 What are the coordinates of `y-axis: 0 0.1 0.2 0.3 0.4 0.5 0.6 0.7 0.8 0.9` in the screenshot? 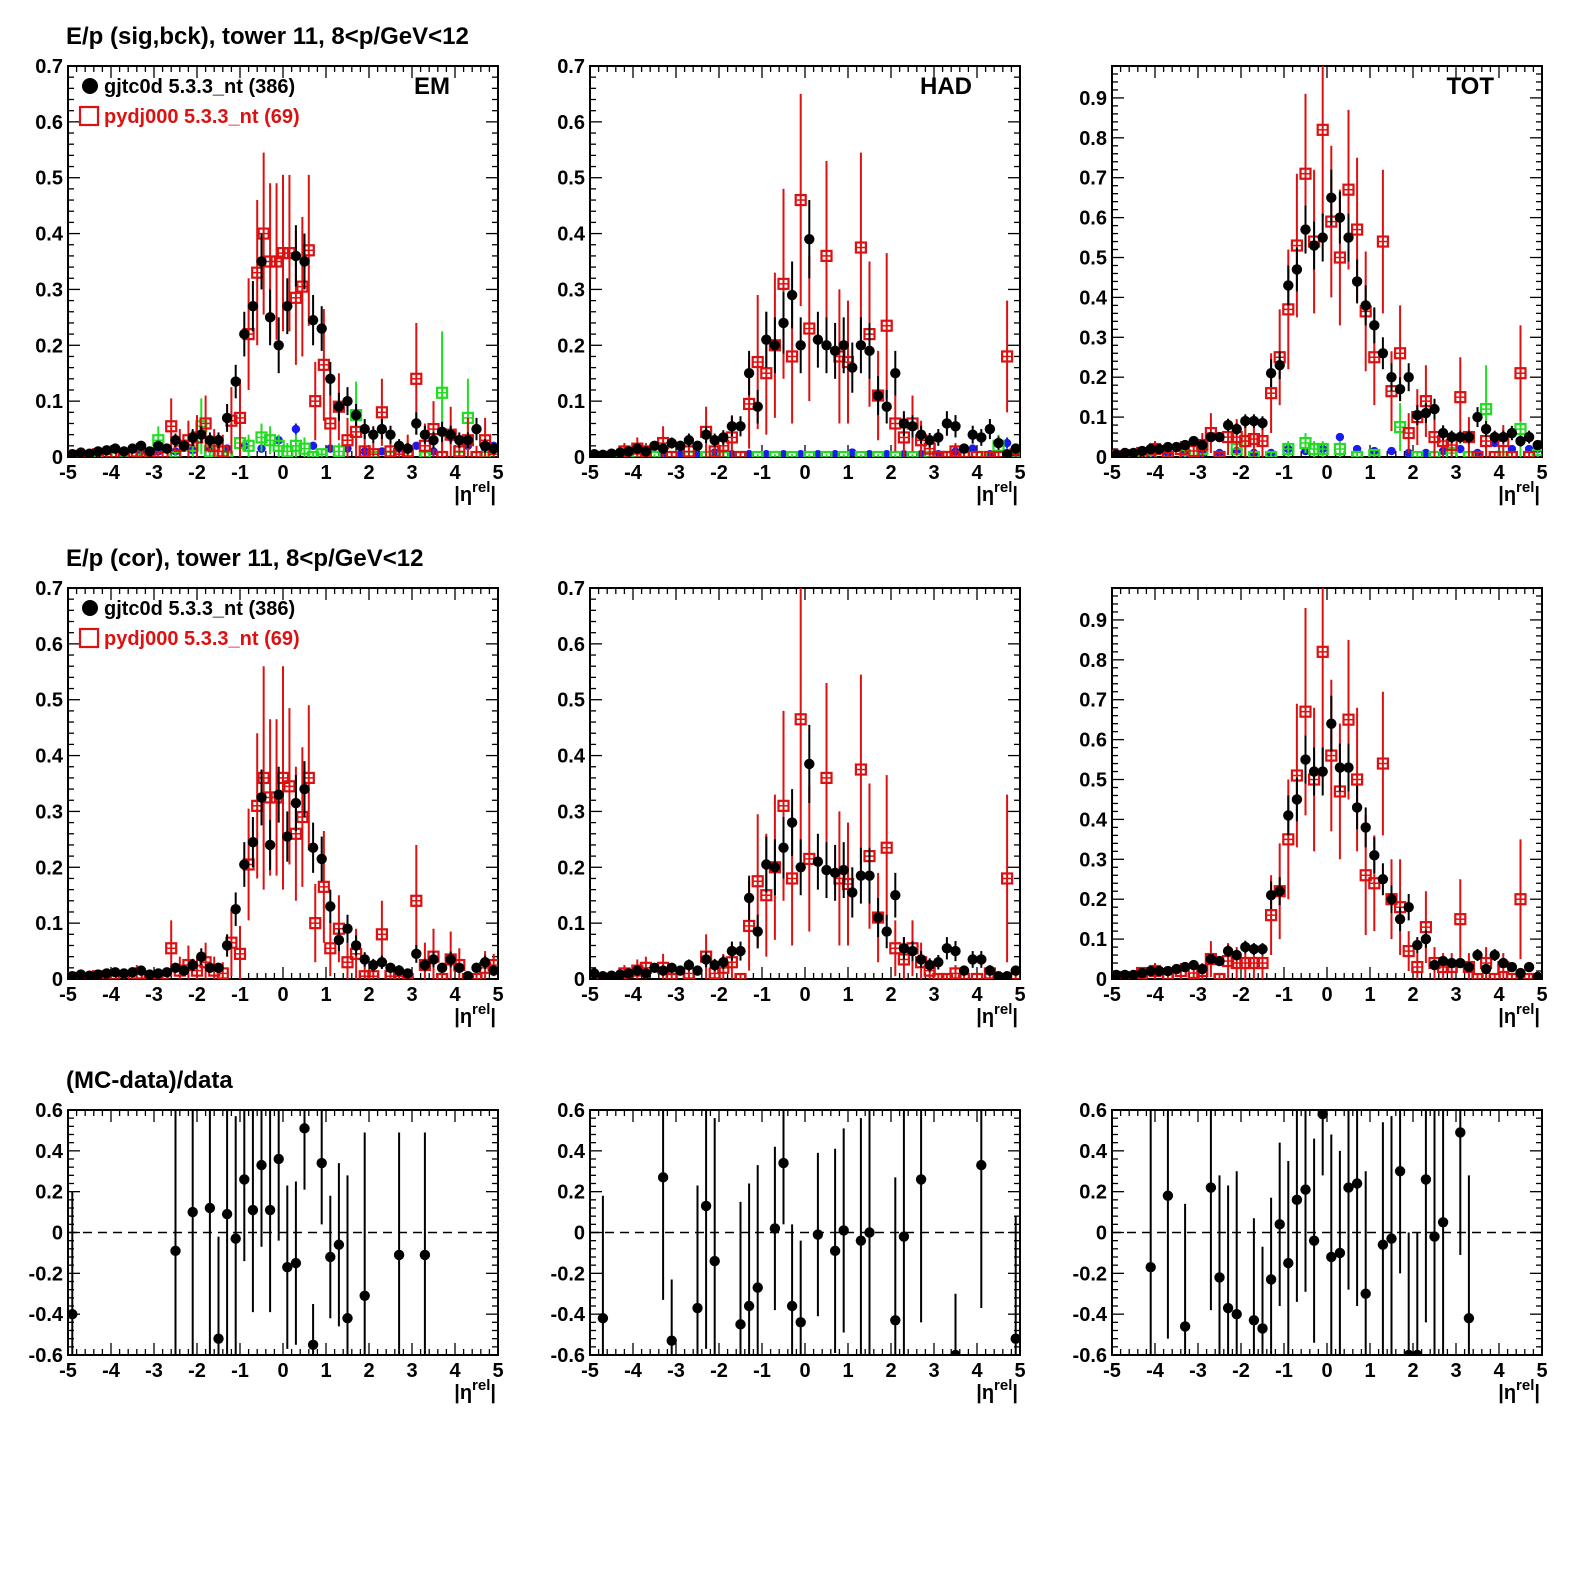 It's located at (1310, 789).